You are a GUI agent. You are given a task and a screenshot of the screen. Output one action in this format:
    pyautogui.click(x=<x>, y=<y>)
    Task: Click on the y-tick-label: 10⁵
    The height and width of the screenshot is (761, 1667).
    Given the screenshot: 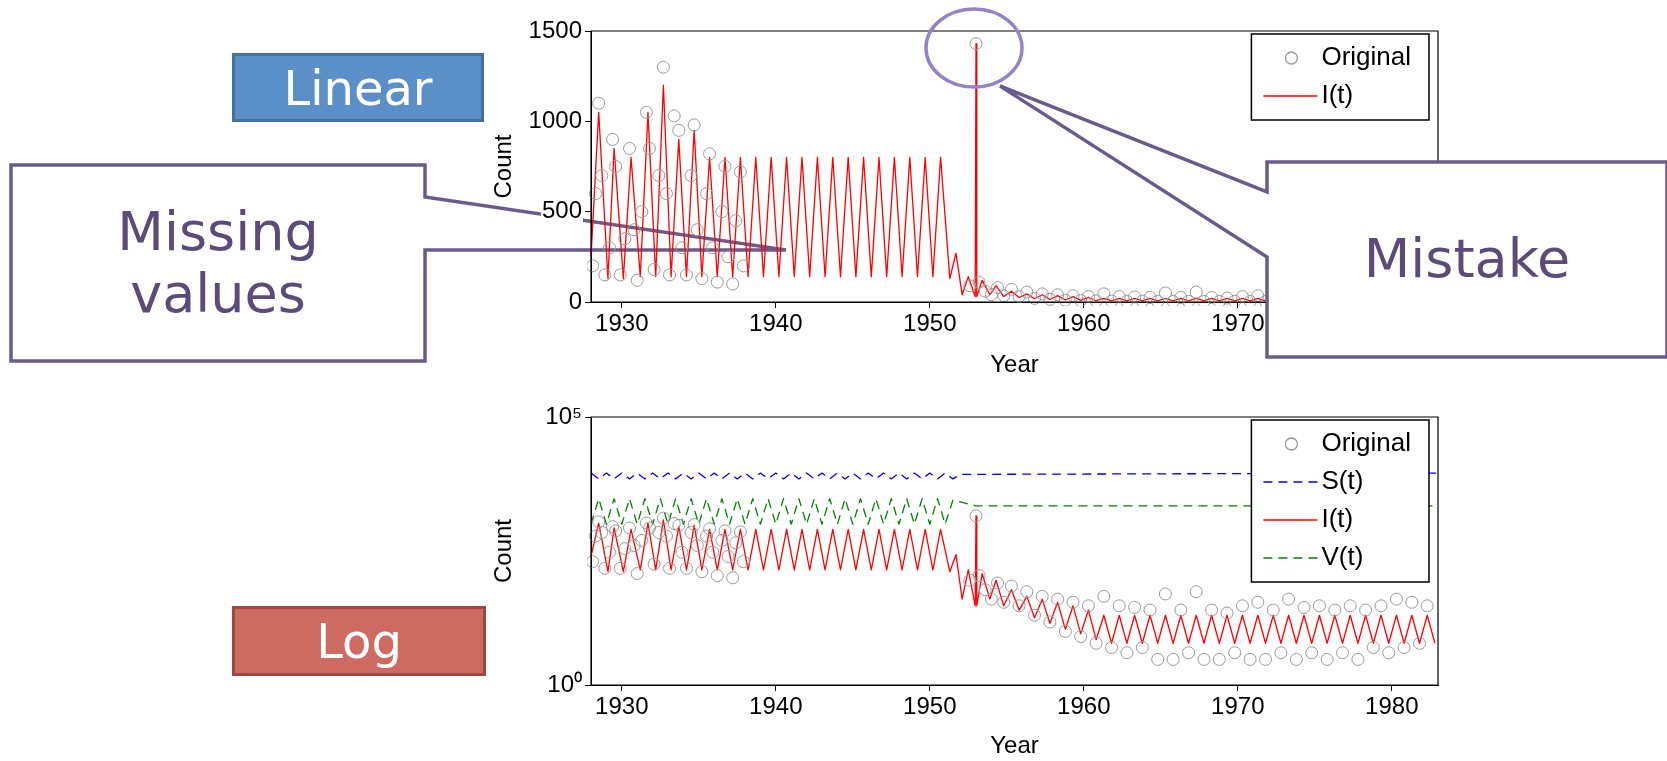 What is the action you would take?
    pyautogui.click(x=563, y=415)
    